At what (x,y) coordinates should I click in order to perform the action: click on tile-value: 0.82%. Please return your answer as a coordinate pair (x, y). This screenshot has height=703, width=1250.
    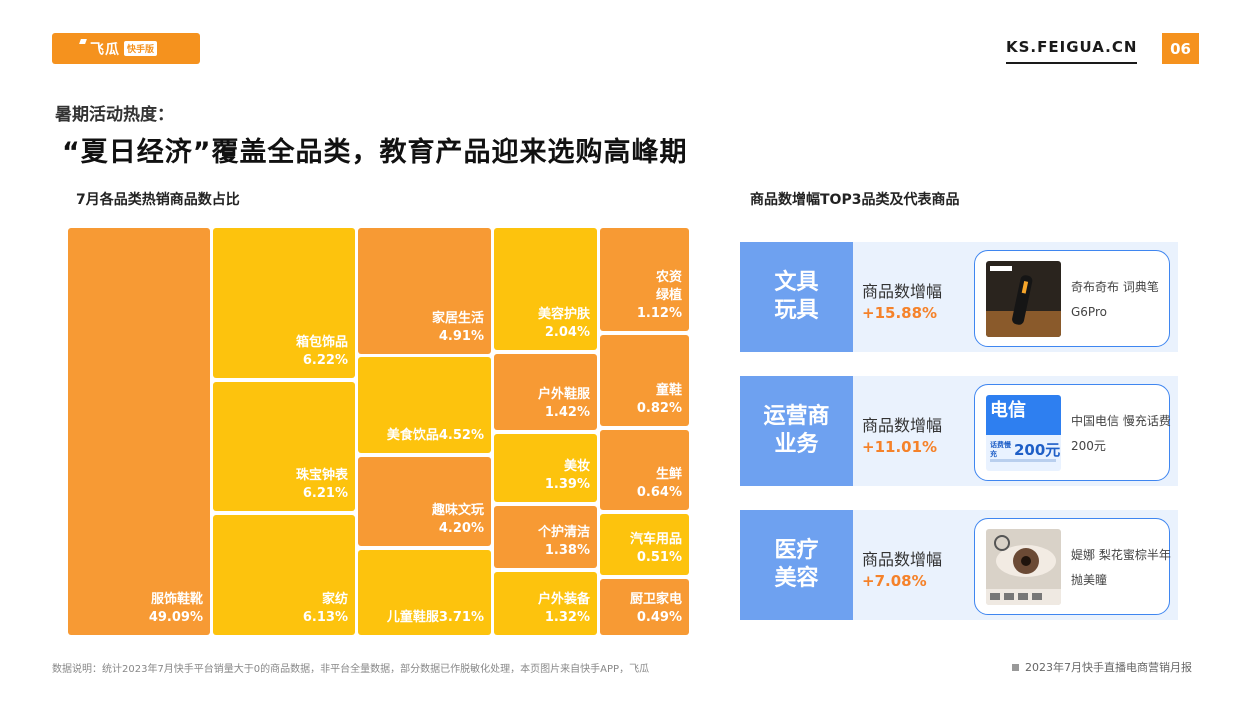
    Looking at the image, I should click on (659, 408).